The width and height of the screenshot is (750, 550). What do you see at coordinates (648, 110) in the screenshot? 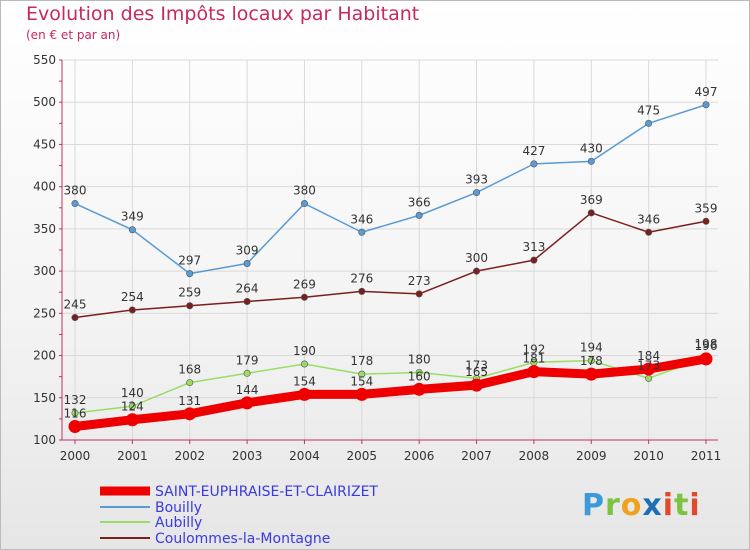
I see `data-label: 475` at bounding box center [648, 110].